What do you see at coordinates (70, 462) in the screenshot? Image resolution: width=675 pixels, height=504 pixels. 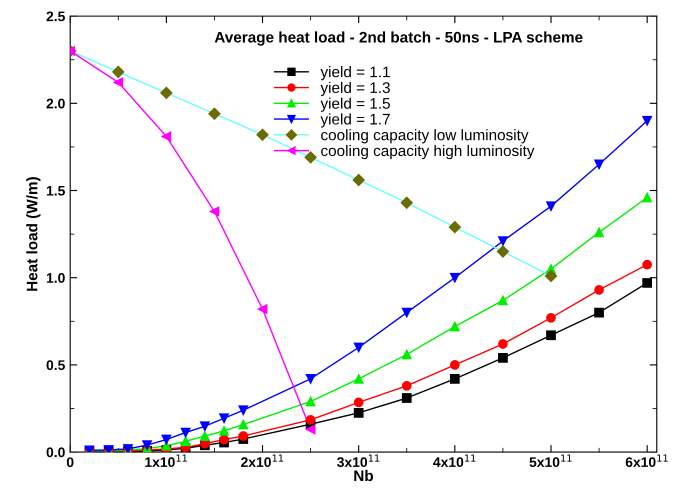 I see `x-tick-label: 0` at bounding box center [70, 462].